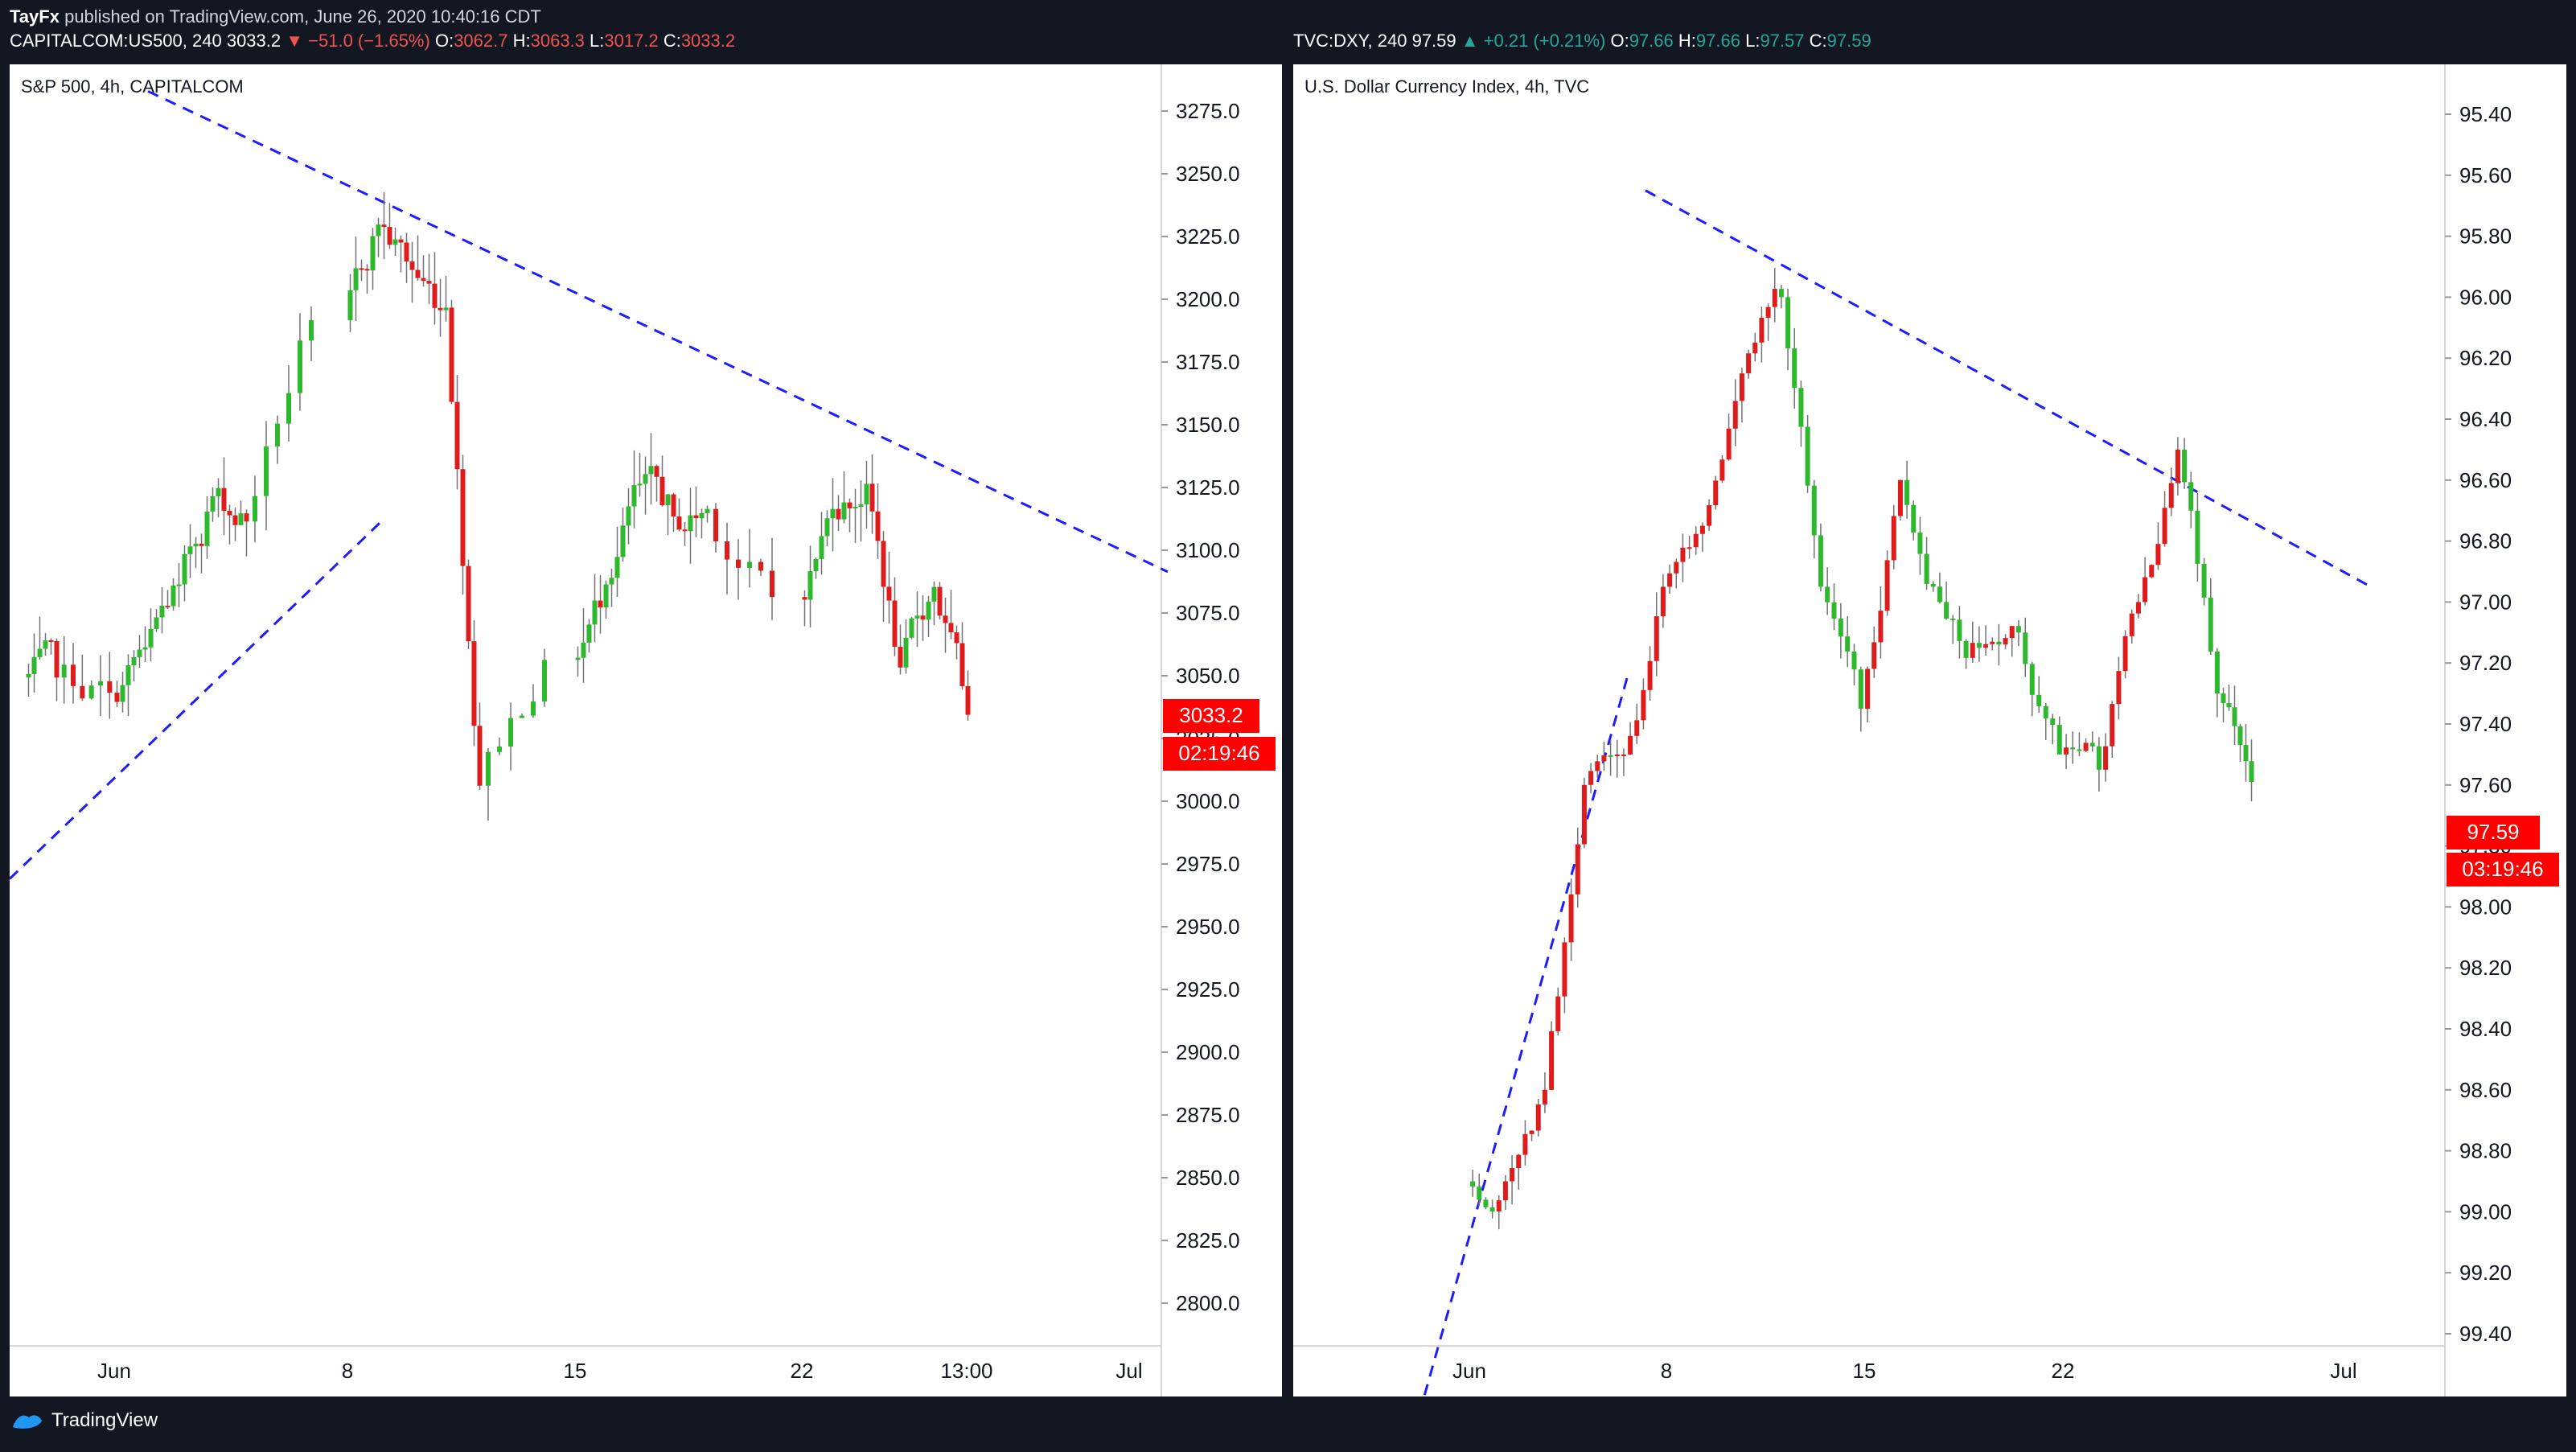 The width and height of the screenshot is (2576, 1452). What do you see at coordinates (2485, 541) in the screenshot?
I see `price-tick-label: 96.80` at bounding box center [2485, 541].